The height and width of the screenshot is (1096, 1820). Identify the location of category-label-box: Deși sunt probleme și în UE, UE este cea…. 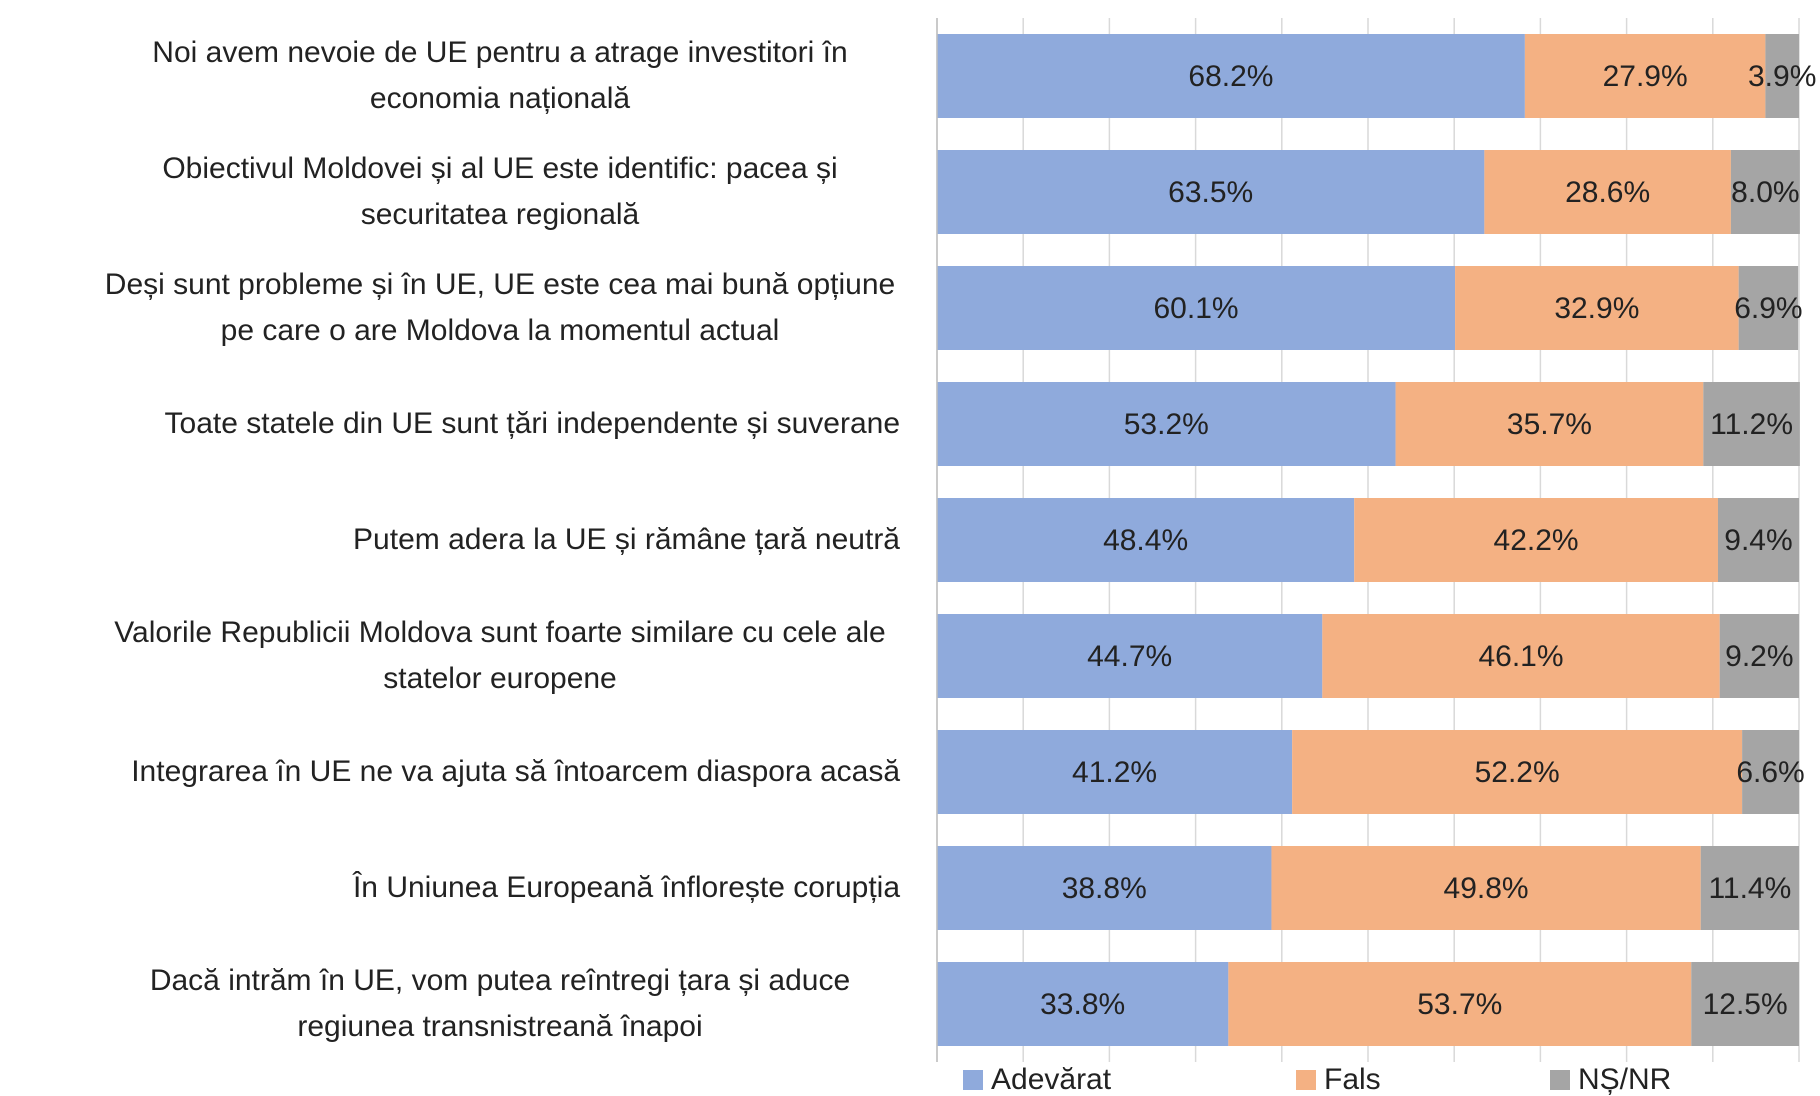
(450, 308).